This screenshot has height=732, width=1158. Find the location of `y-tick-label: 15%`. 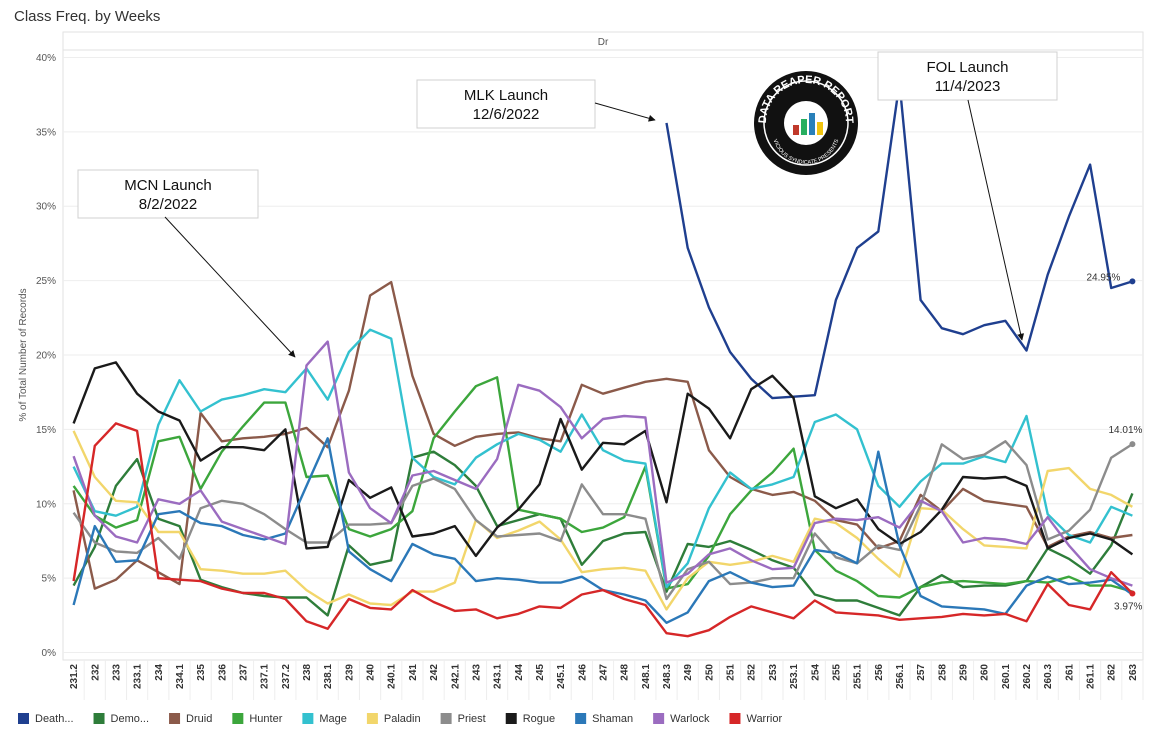

y-tick-label: 15% is located at coordinates (46, 430).